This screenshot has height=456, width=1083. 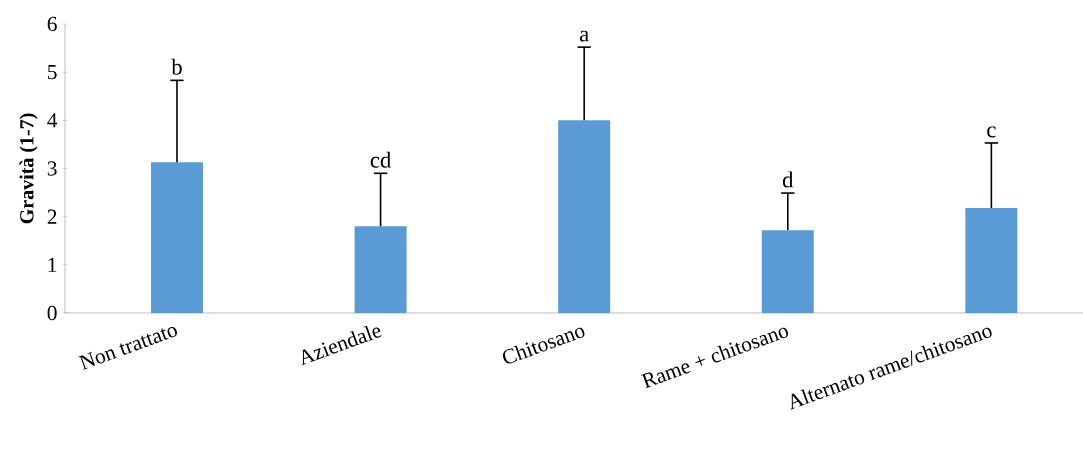 I want to click on x-tick-label: Non trattato, so click(x=128, y=348).